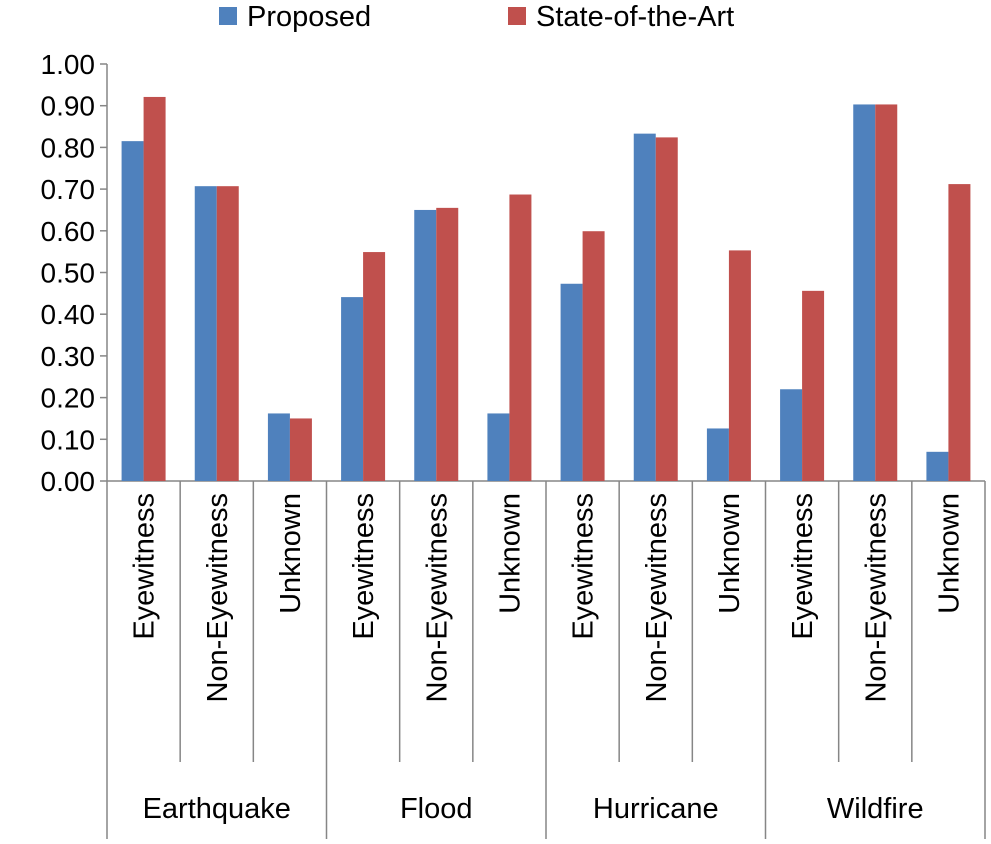  Describe the element at coordinates (436, 809) in the screenshot. I see `group-label: Flood` at that location.